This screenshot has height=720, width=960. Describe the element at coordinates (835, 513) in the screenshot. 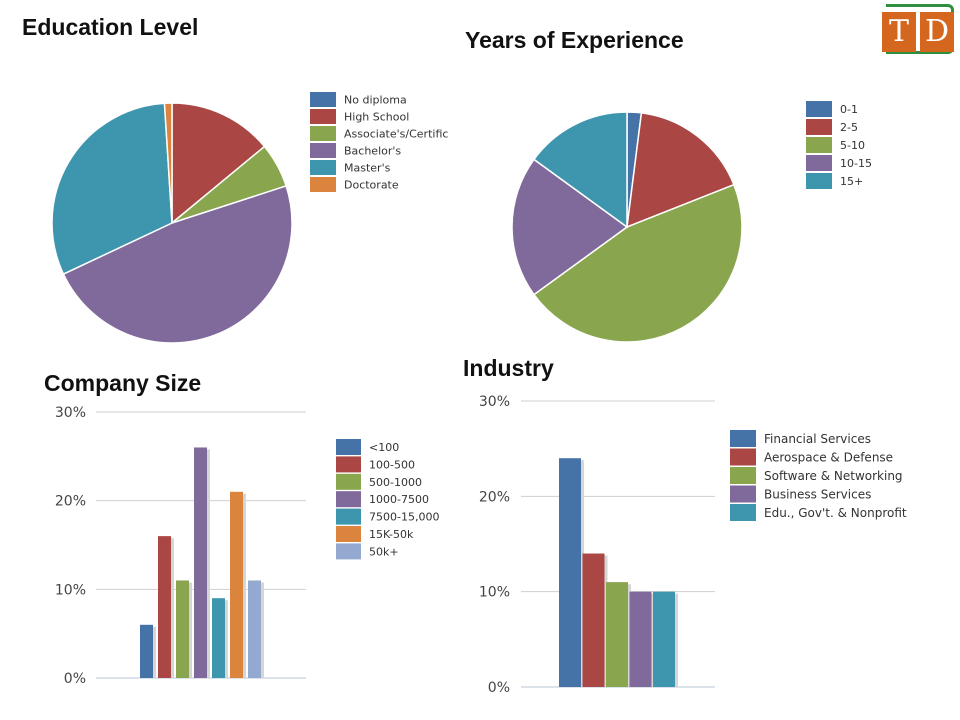

I see `legend-label-edu-gov-t-nonprofit: Edu., Gov't. & Nonprofit` at that location.